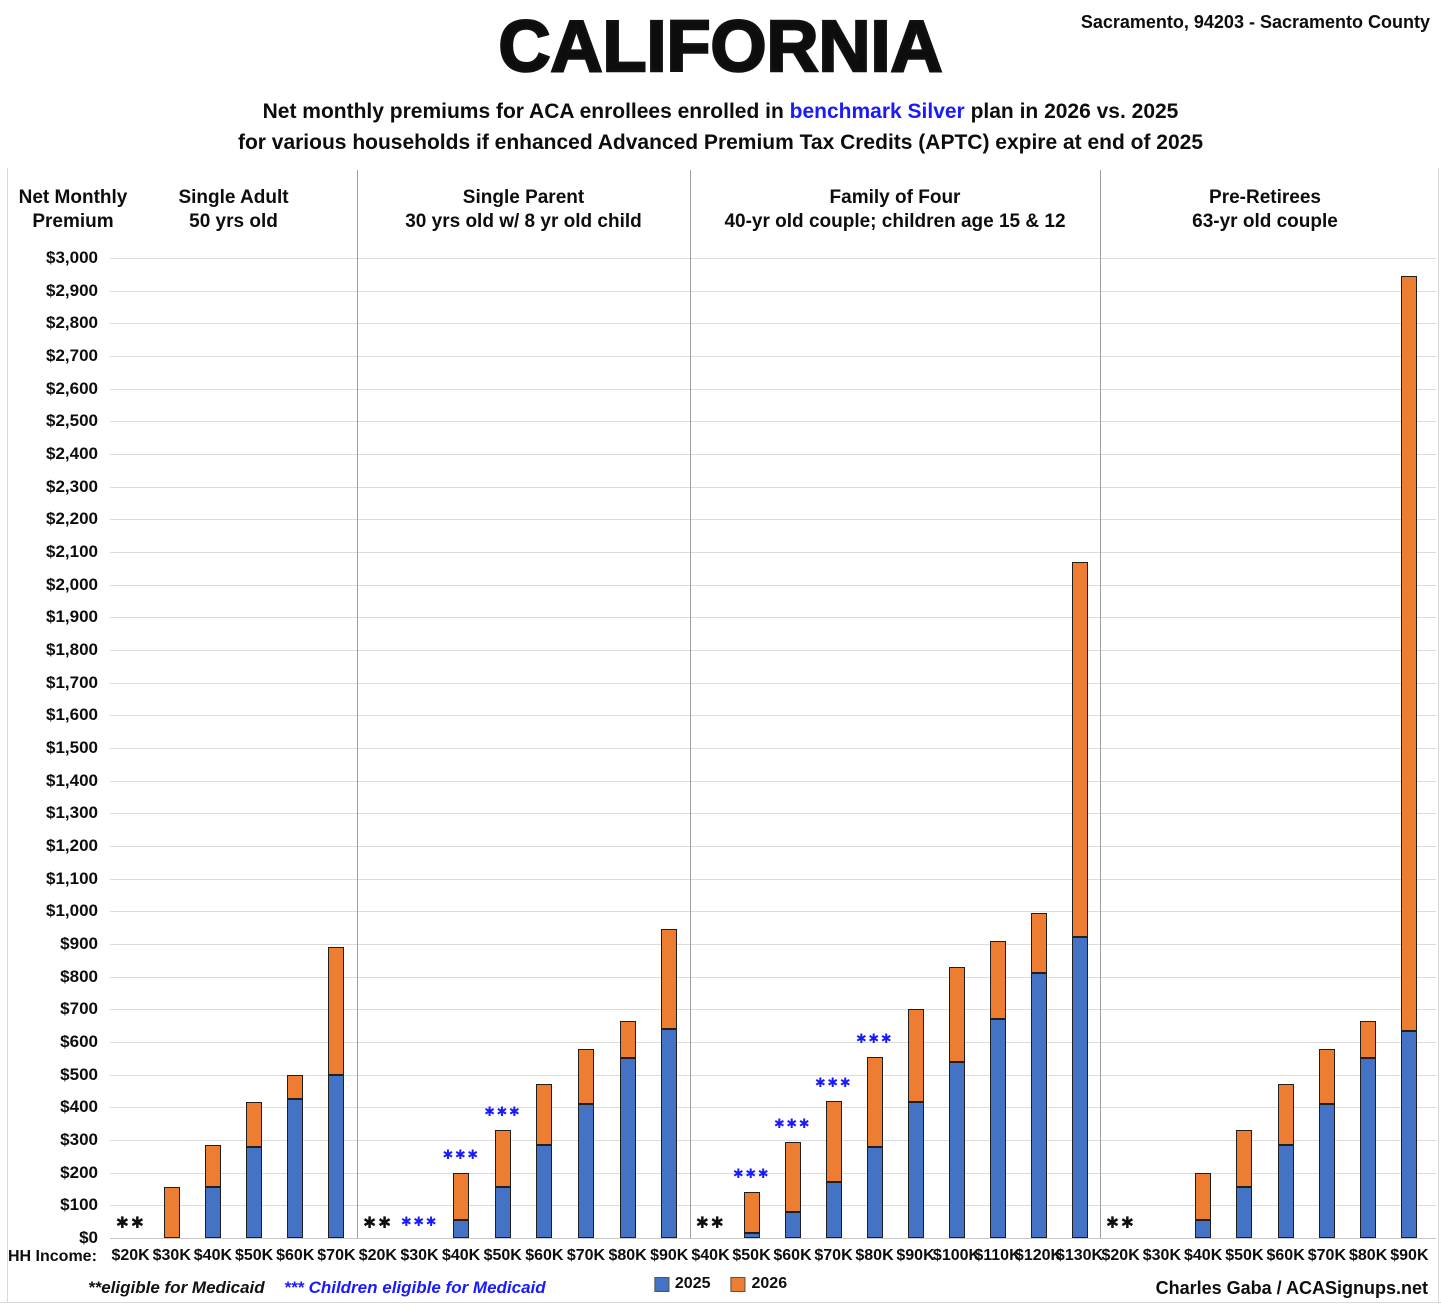  Describe the element at coordinates (73, 197) in the screenshot. I see `y-axis-title-line1: Net Monthly` at that location.